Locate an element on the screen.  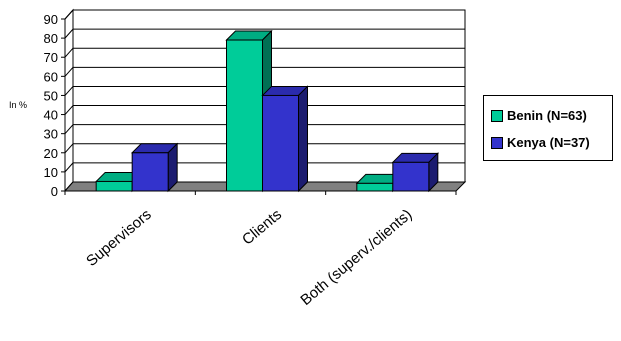
y-tick-label: 40 is located at coordinates (51, 115).